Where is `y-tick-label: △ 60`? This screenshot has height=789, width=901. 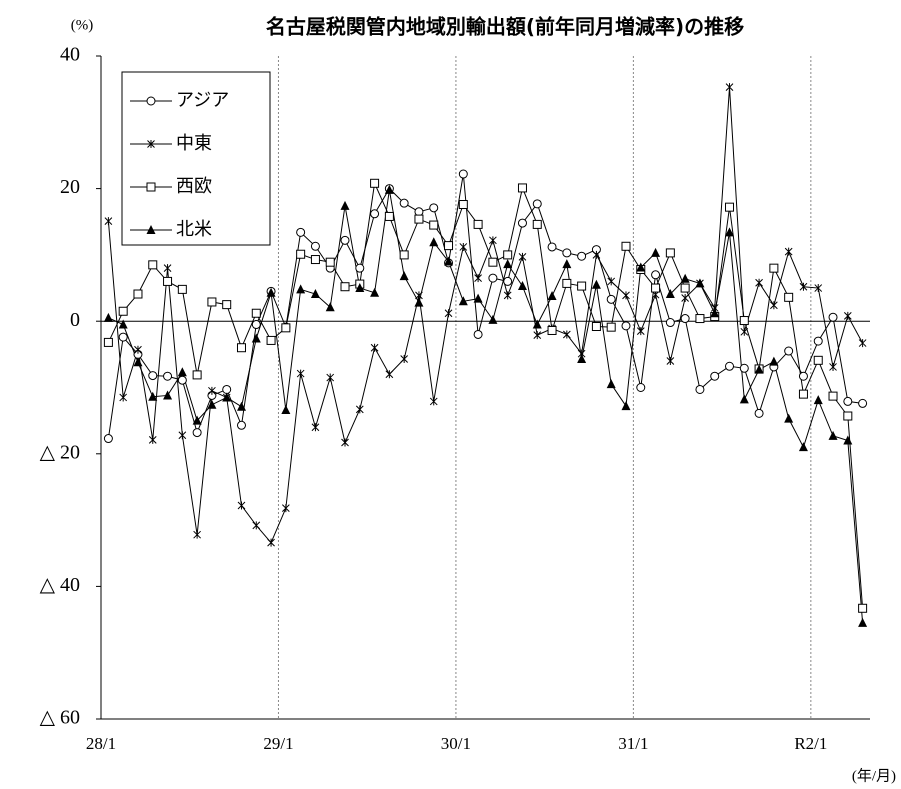
y-tick-label: △ 60 is located at coordinates (60, 718).